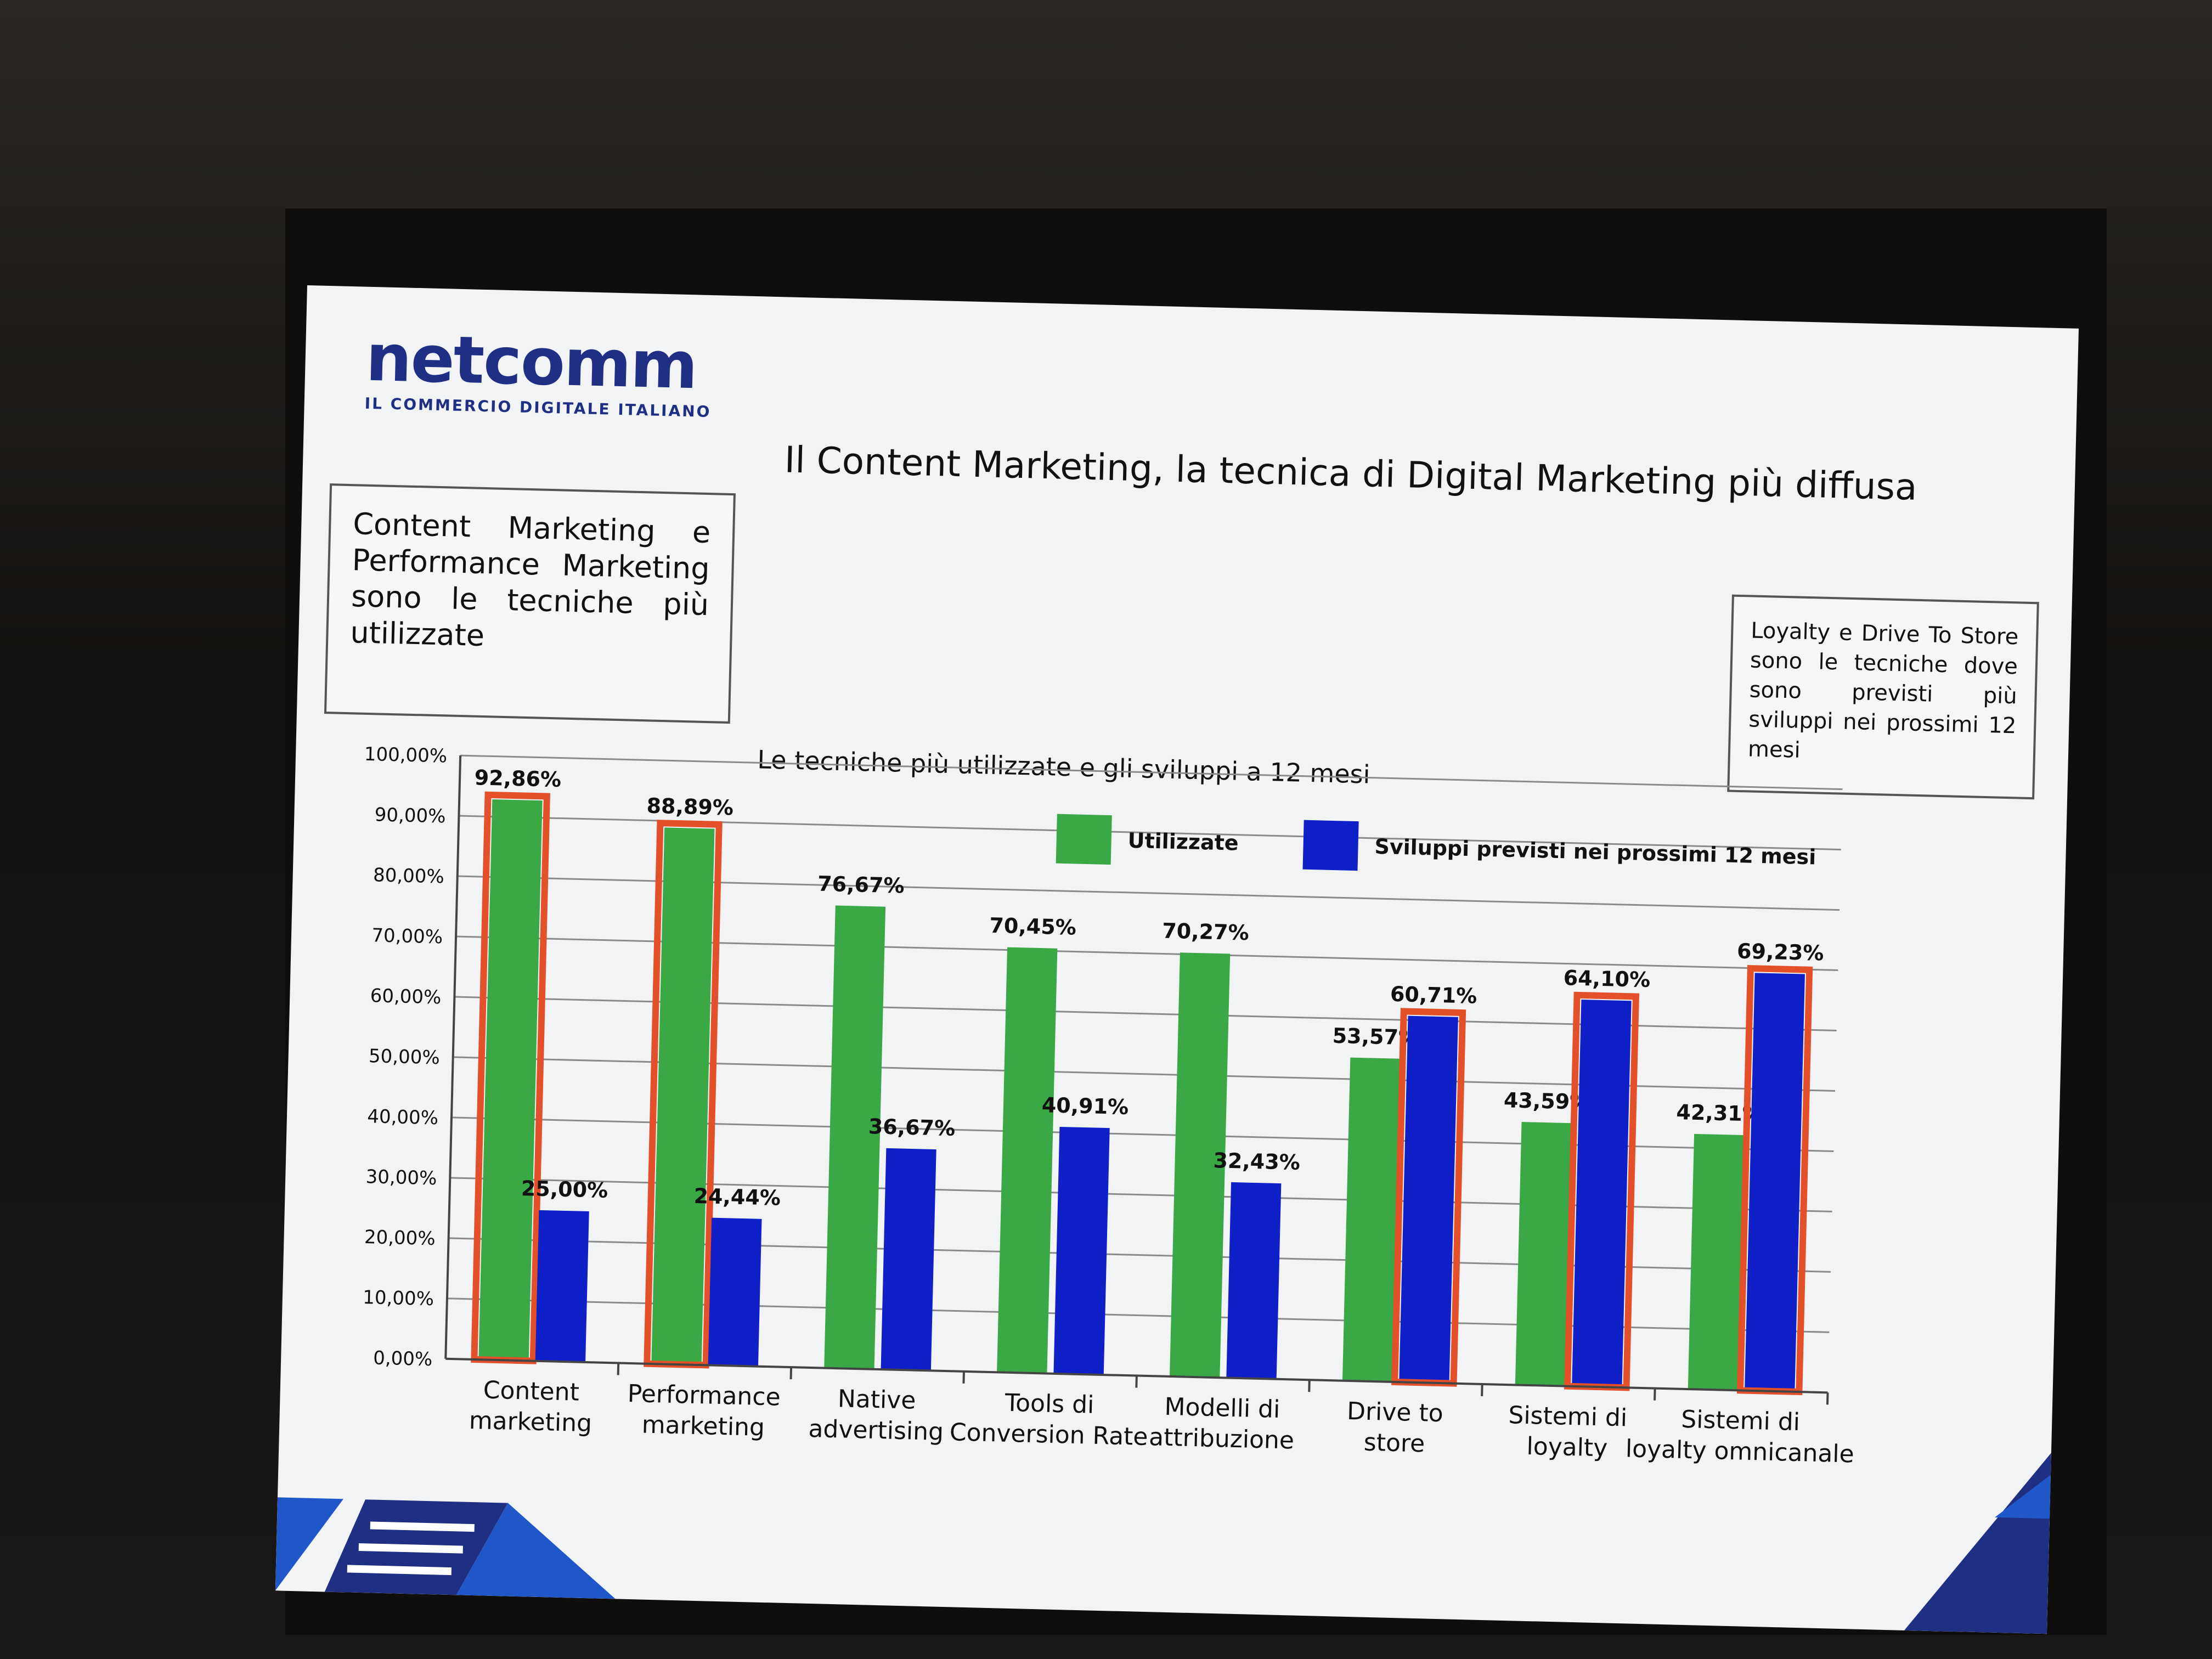  What do you see at coordinates (1394, 1427) in the screenshot?
I see `x-tick-label: Drive tostore` at bounding box center [1394, 1427].